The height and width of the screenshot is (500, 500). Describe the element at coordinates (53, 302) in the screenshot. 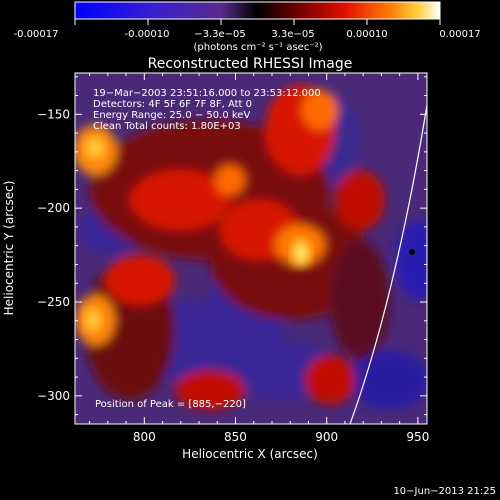

I see `y-tick-label: −250` at that location.